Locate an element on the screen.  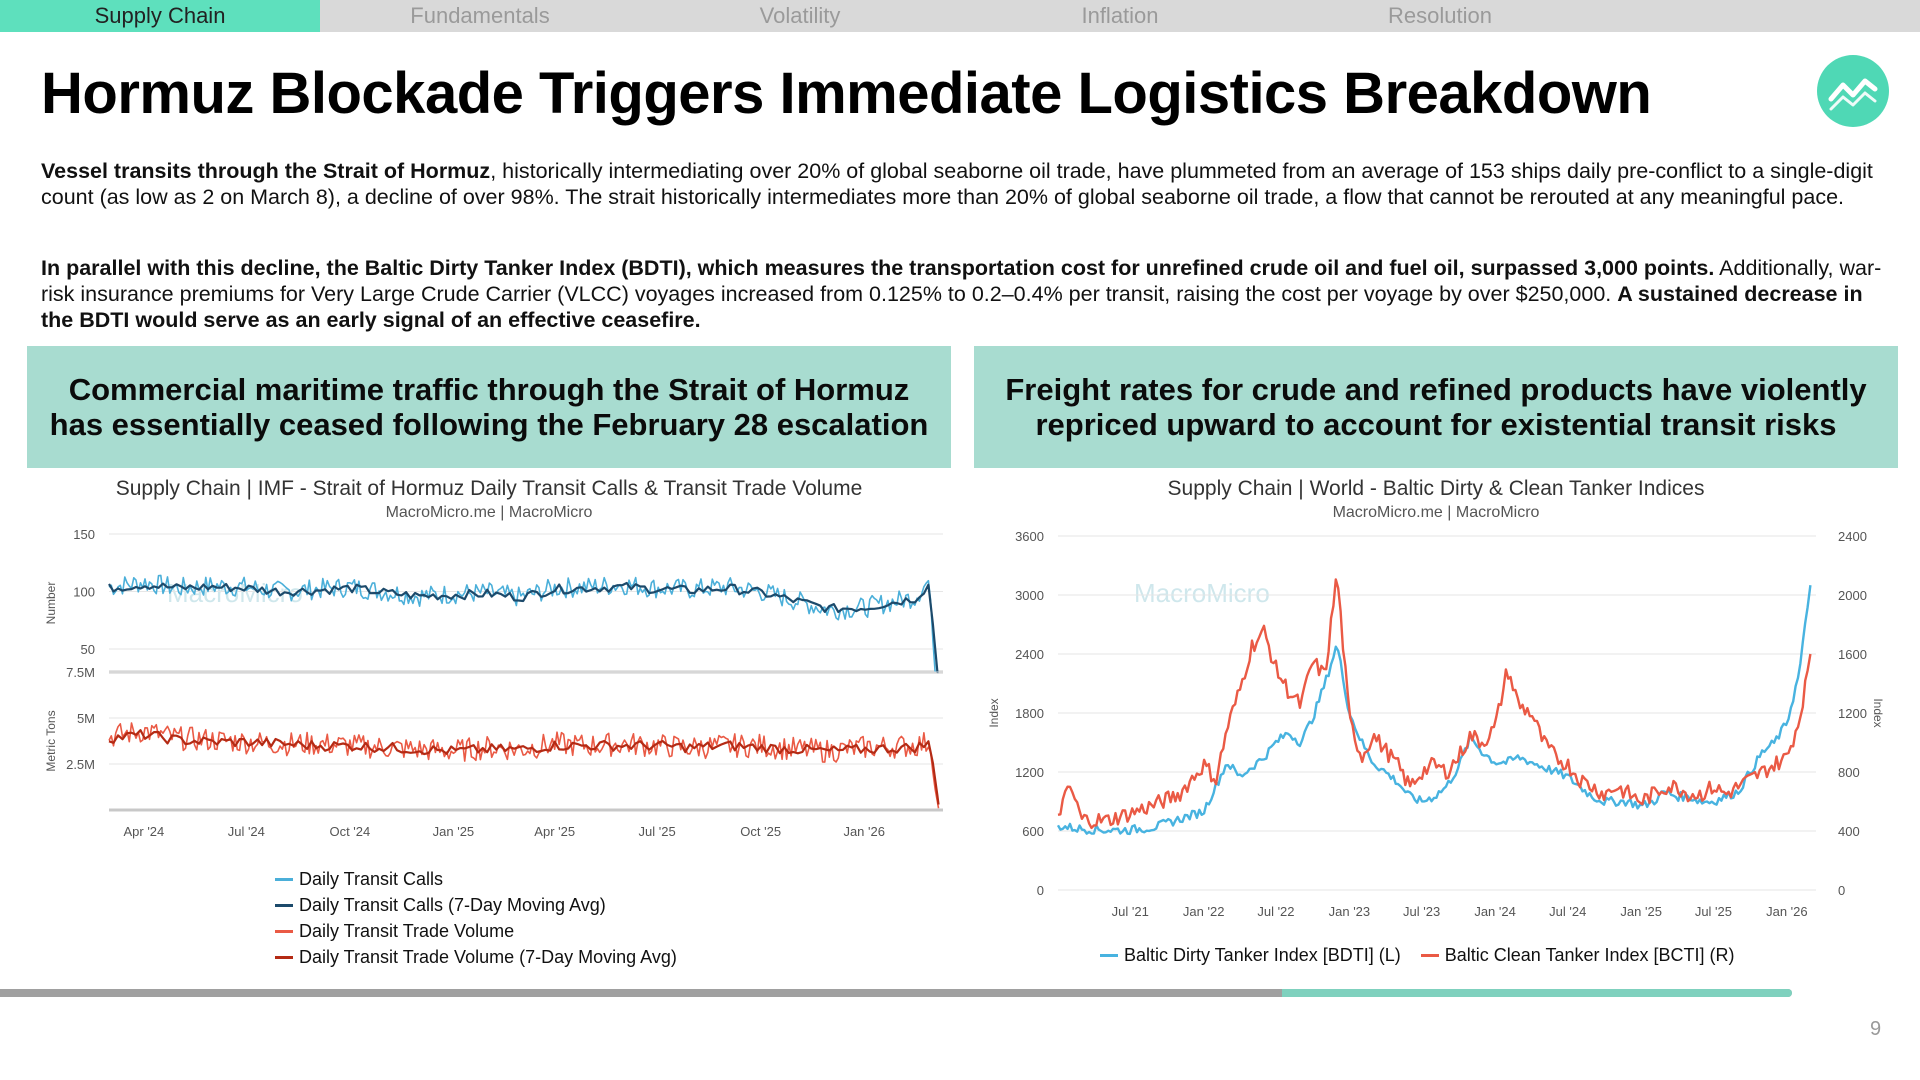
x-tick-label: Jan '24 is located at coordinates (1495, 911).